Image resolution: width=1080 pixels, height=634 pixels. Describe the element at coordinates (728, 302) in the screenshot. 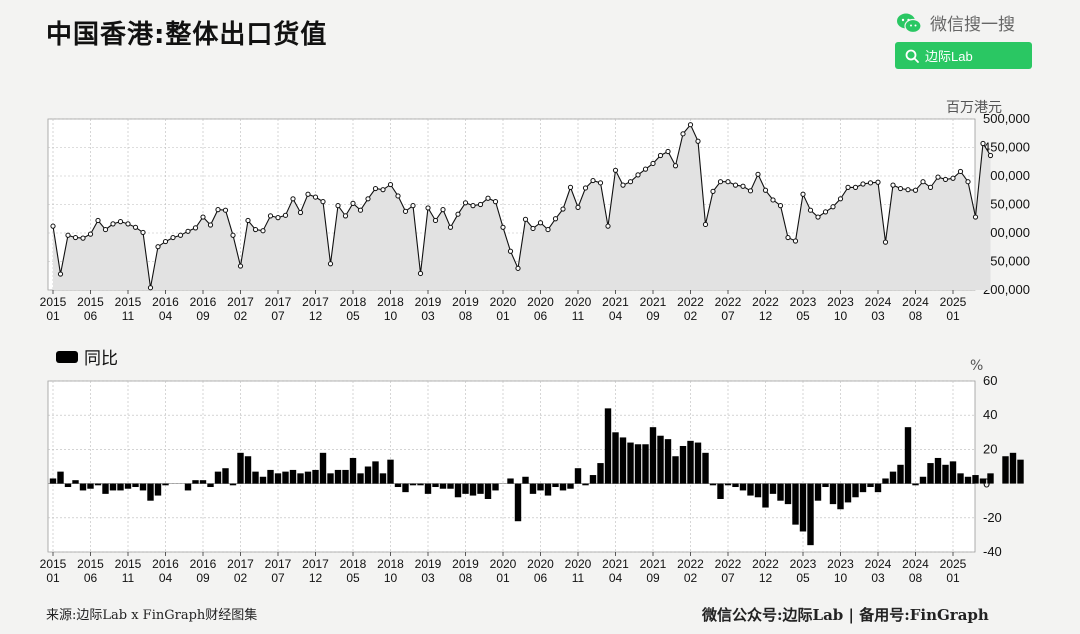

I see `line-xtick-year: 2022` at that location.